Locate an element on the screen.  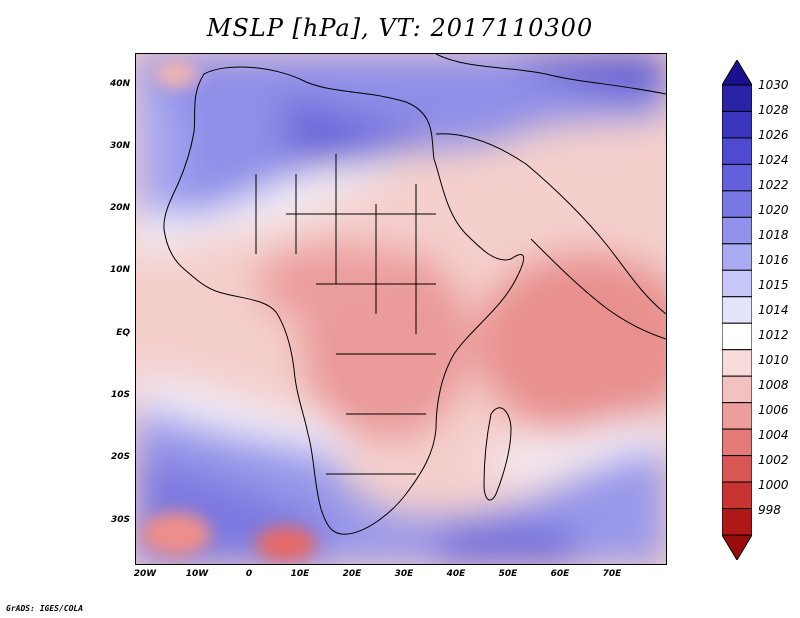
lon-label-20e: 20E is located at coordinates (352, 574).